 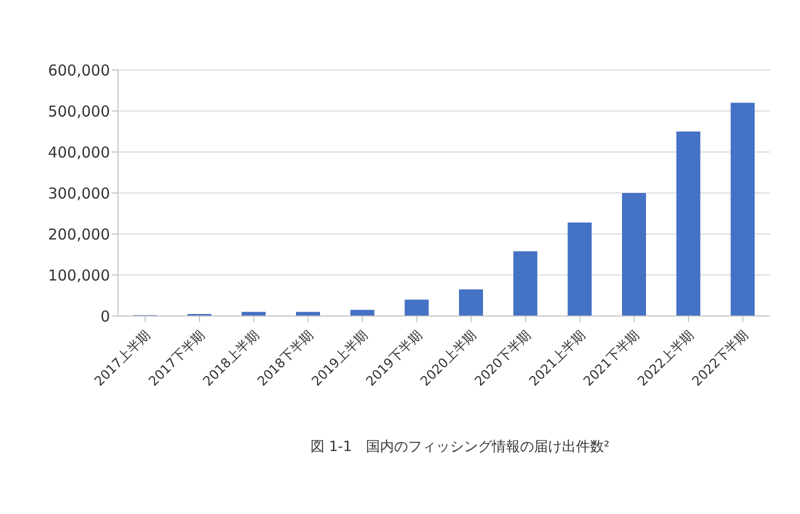 I want to click on y-tick-label: 500,000, so click(x=79, y=111).